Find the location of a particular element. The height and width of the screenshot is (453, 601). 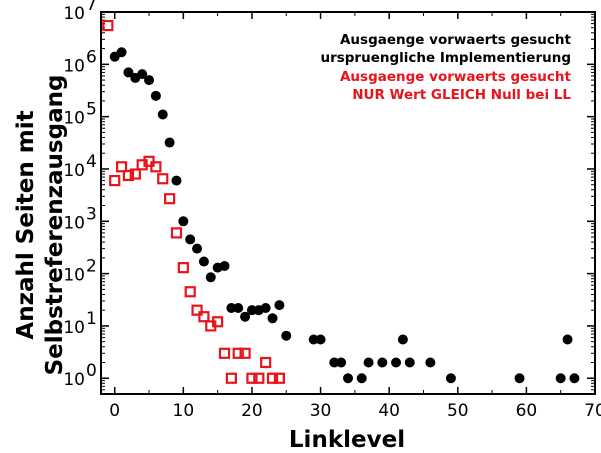

x-tick-label: 30 is located at coordinates (321, 411).